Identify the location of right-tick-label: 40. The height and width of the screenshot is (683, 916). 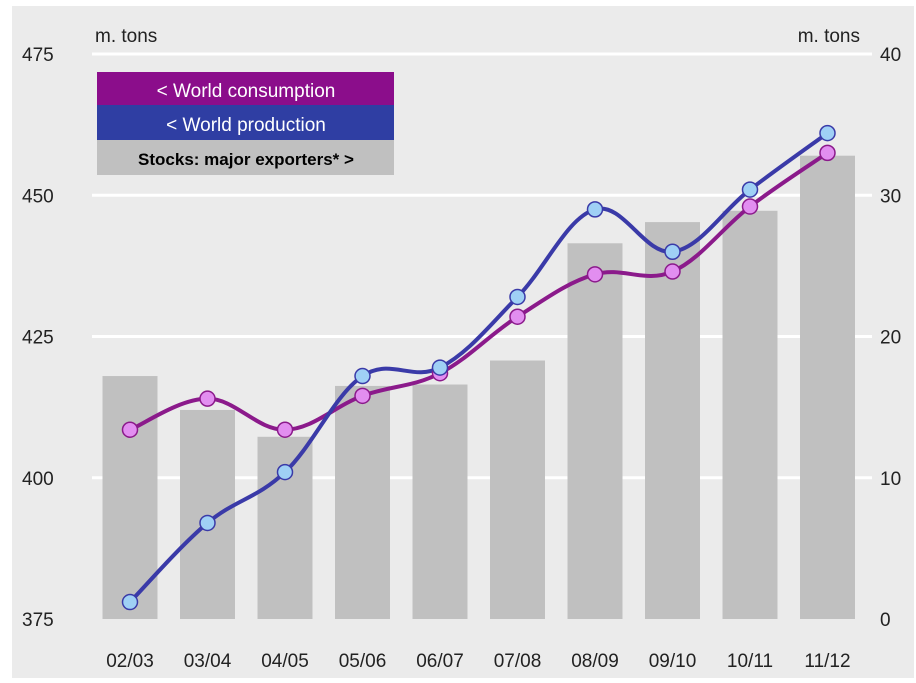
(890, 55).